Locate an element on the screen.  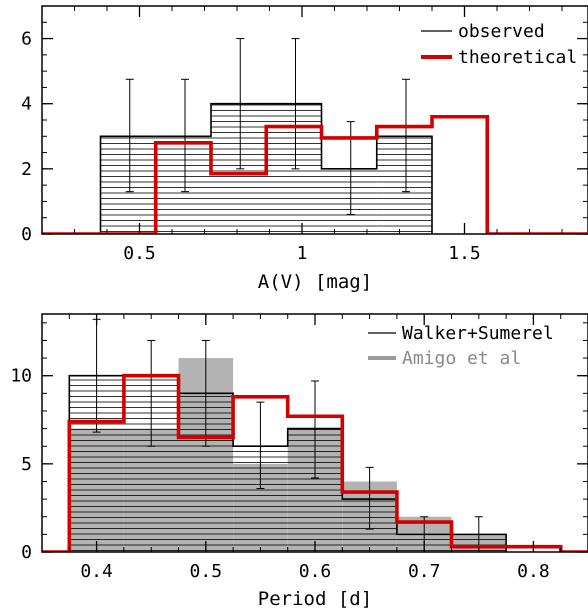
top-x-axis-label: A(V) [mag] is located at coordinates (315, 282).